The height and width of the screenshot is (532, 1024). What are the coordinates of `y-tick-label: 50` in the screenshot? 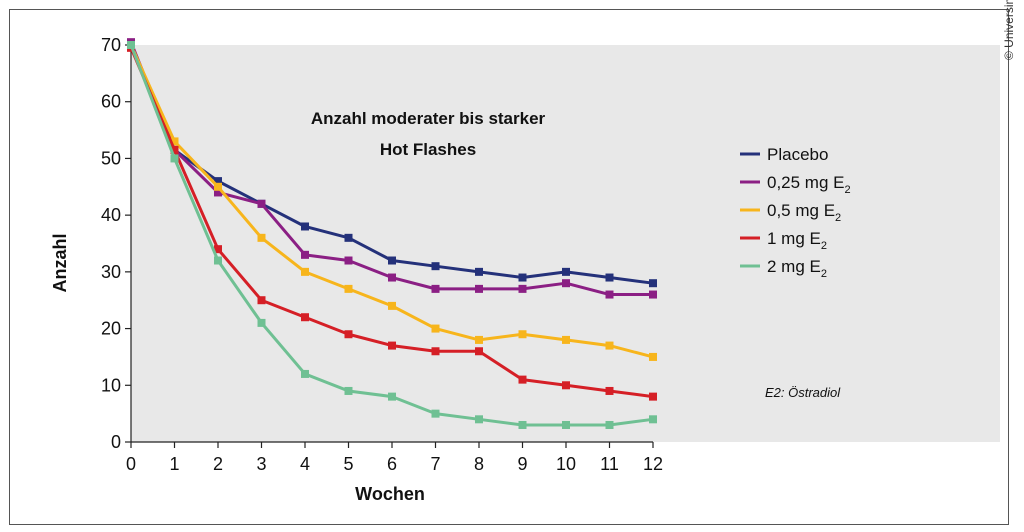 It's located at (111, 158).